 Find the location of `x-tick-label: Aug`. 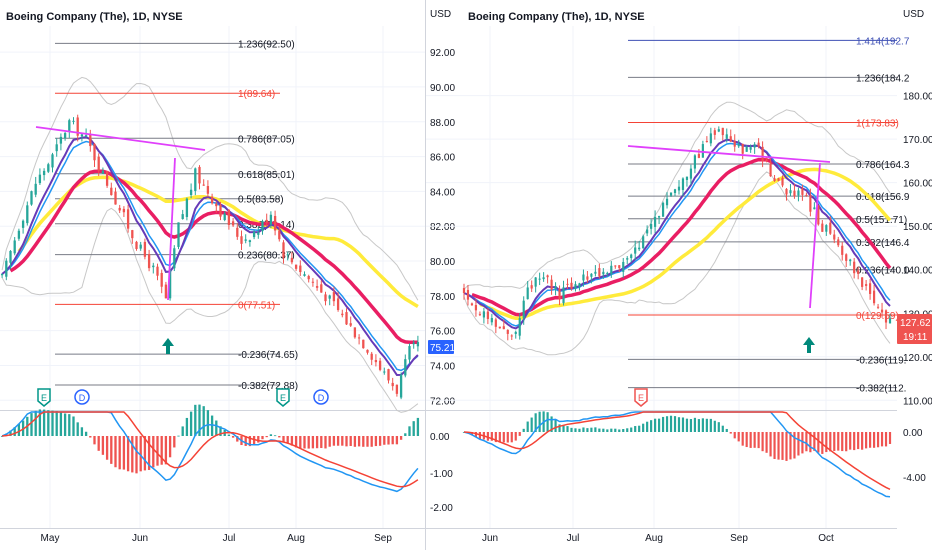

x-tick-label: Aug is located at coordinates (296, 538).